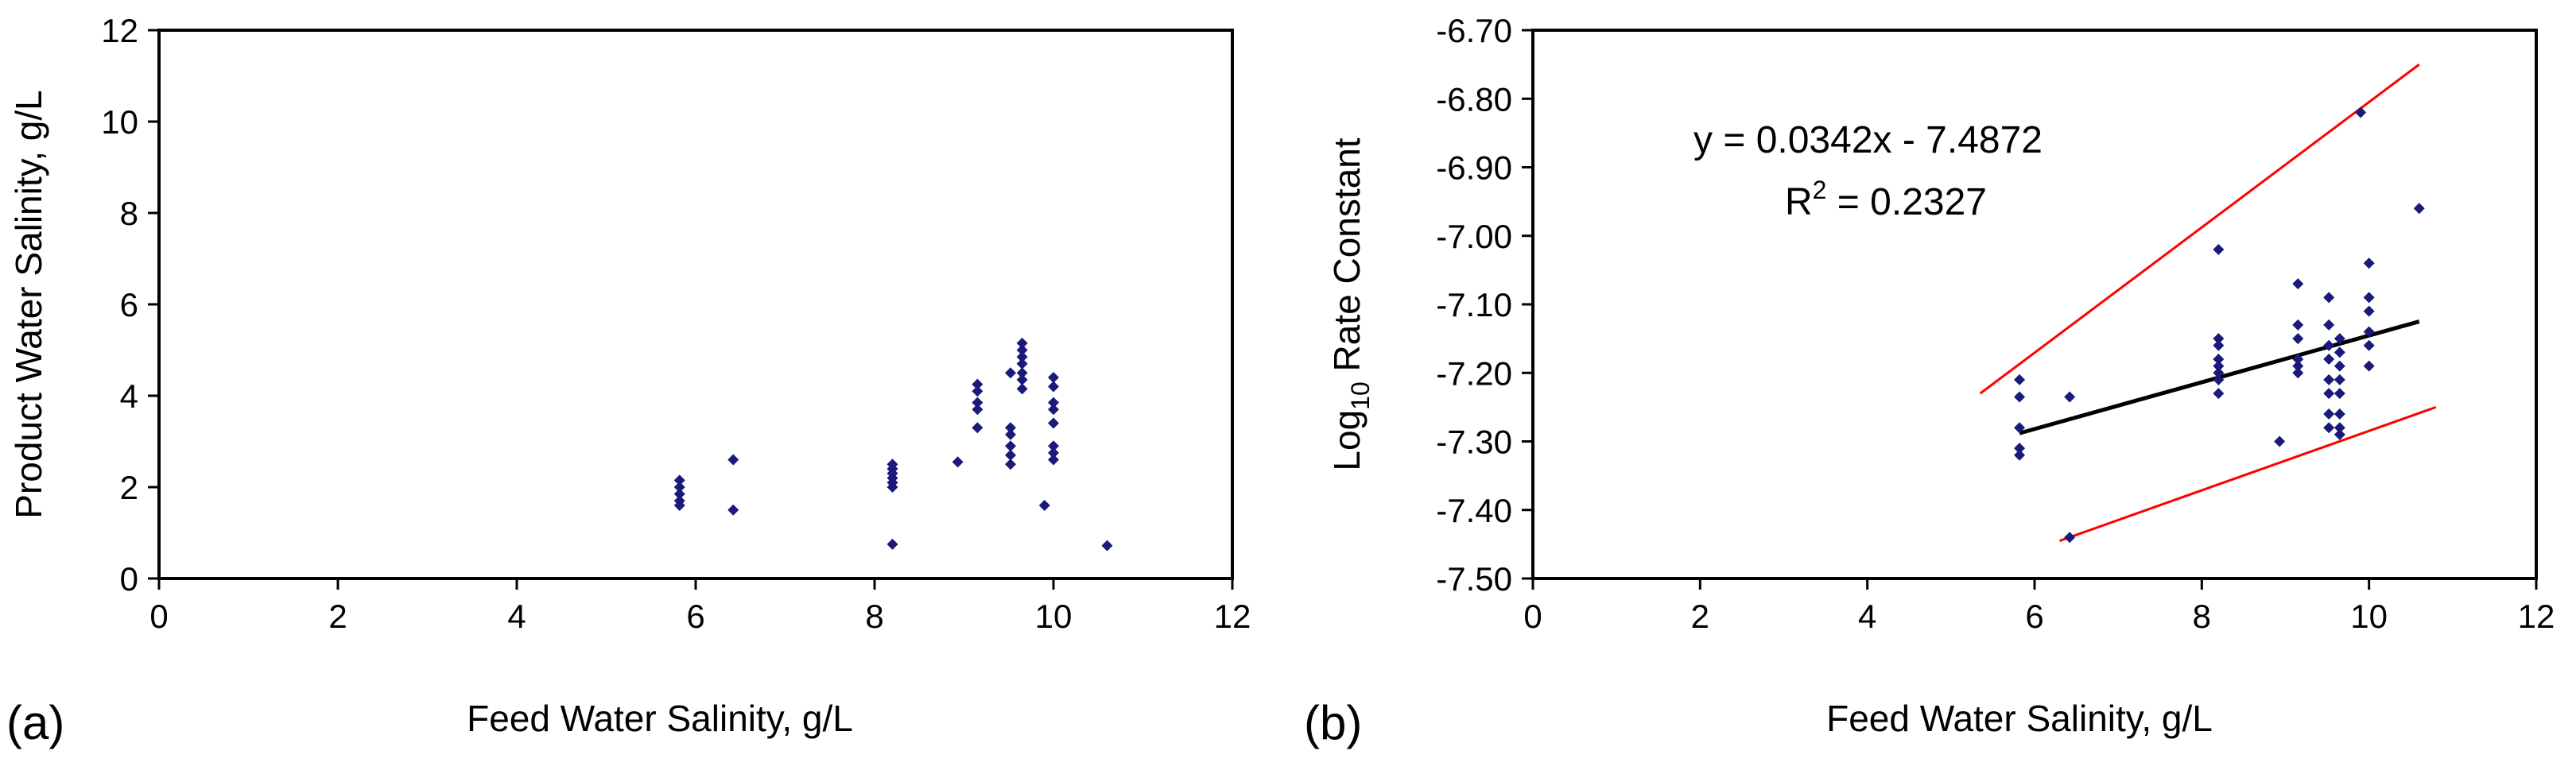 The width and height of the screenshot is (2576, 774). What do you see at coordinates (1474, 236) in the screenshot?
I see `y-tick-label: -7.00` at bounding box center [1474, 236].